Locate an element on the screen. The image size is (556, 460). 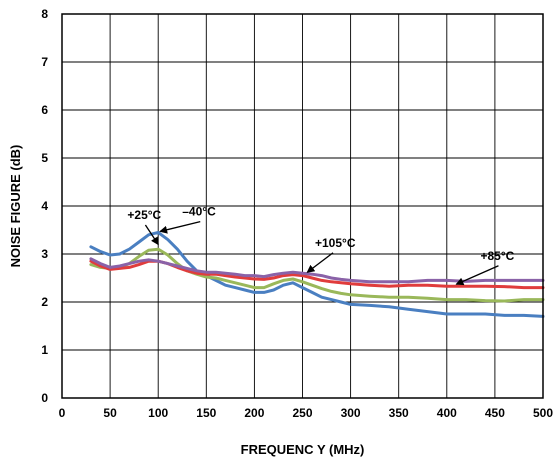
y-tick-labels: 0 1 2 3 4 5 6 7 8 is located at coordinates (44, 206).